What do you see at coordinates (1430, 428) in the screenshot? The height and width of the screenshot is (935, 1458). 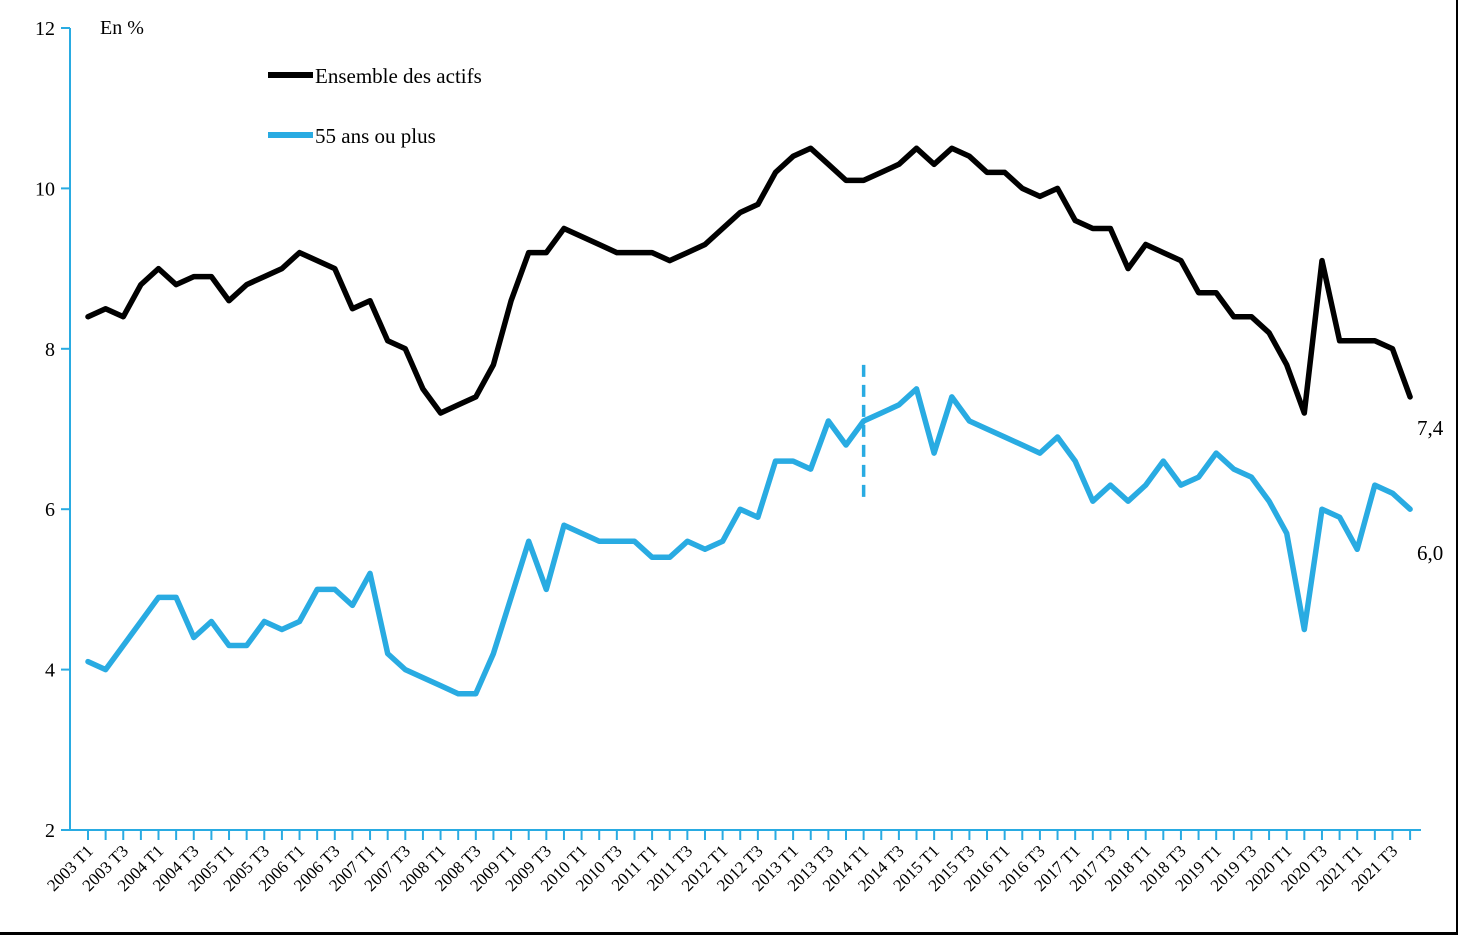 I see `end-value-label-ensemble: 7,4` at bounding box center [1430, 428].